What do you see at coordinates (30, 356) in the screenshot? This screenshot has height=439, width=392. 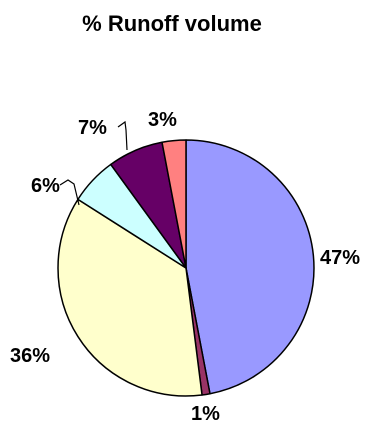 I see `slice-label-3: 36%` at bounding box center [30, 356].